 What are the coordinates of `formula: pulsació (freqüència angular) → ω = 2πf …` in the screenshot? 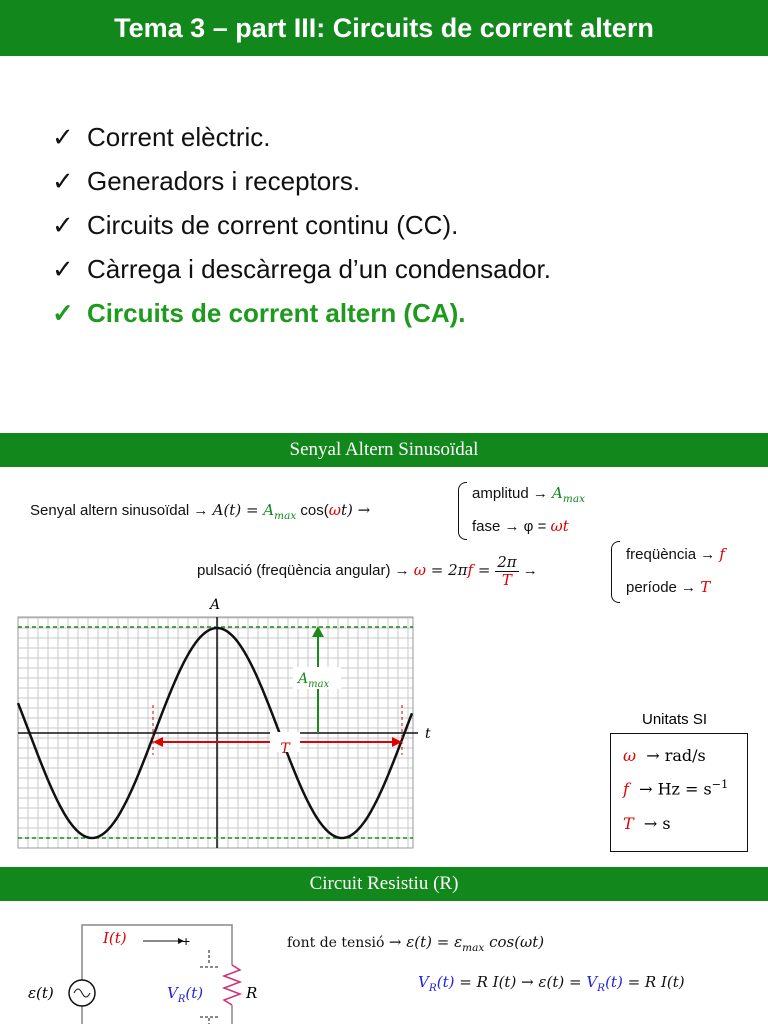 It's located at (367, 570).